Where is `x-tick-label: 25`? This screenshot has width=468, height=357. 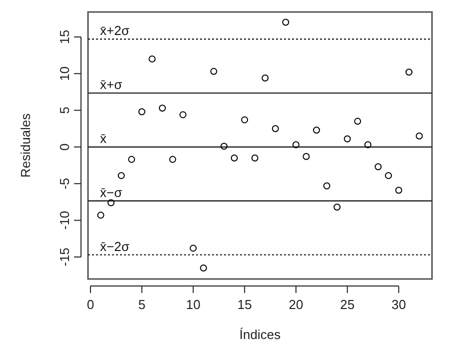
x-tick-label: 25 is located at coordinates (347, 304).